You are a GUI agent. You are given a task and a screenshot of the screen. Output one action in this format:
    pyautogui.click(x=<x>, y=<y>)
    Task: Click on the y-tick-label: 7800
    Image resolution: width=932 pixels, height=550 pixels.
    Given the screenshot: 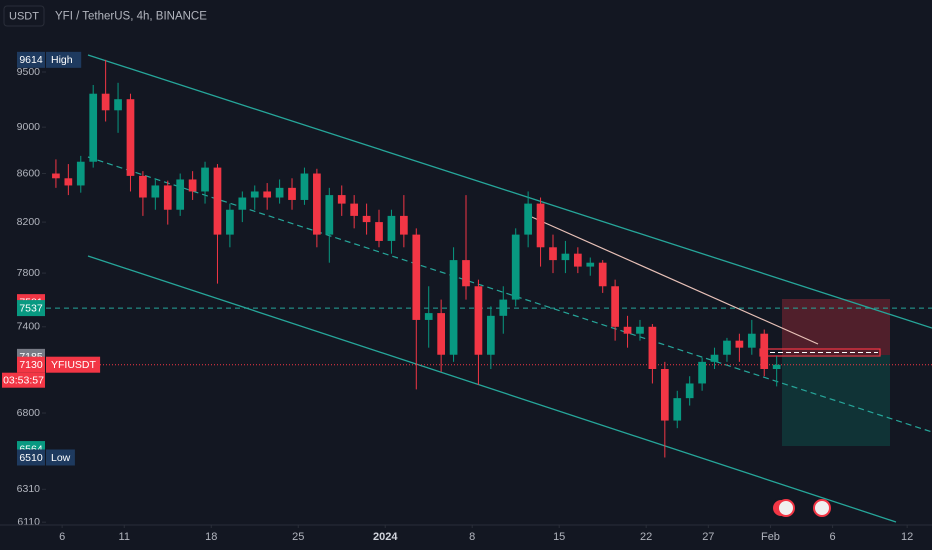 What is the action you would take?
    pyautogui.click(x=29, y=273)
    